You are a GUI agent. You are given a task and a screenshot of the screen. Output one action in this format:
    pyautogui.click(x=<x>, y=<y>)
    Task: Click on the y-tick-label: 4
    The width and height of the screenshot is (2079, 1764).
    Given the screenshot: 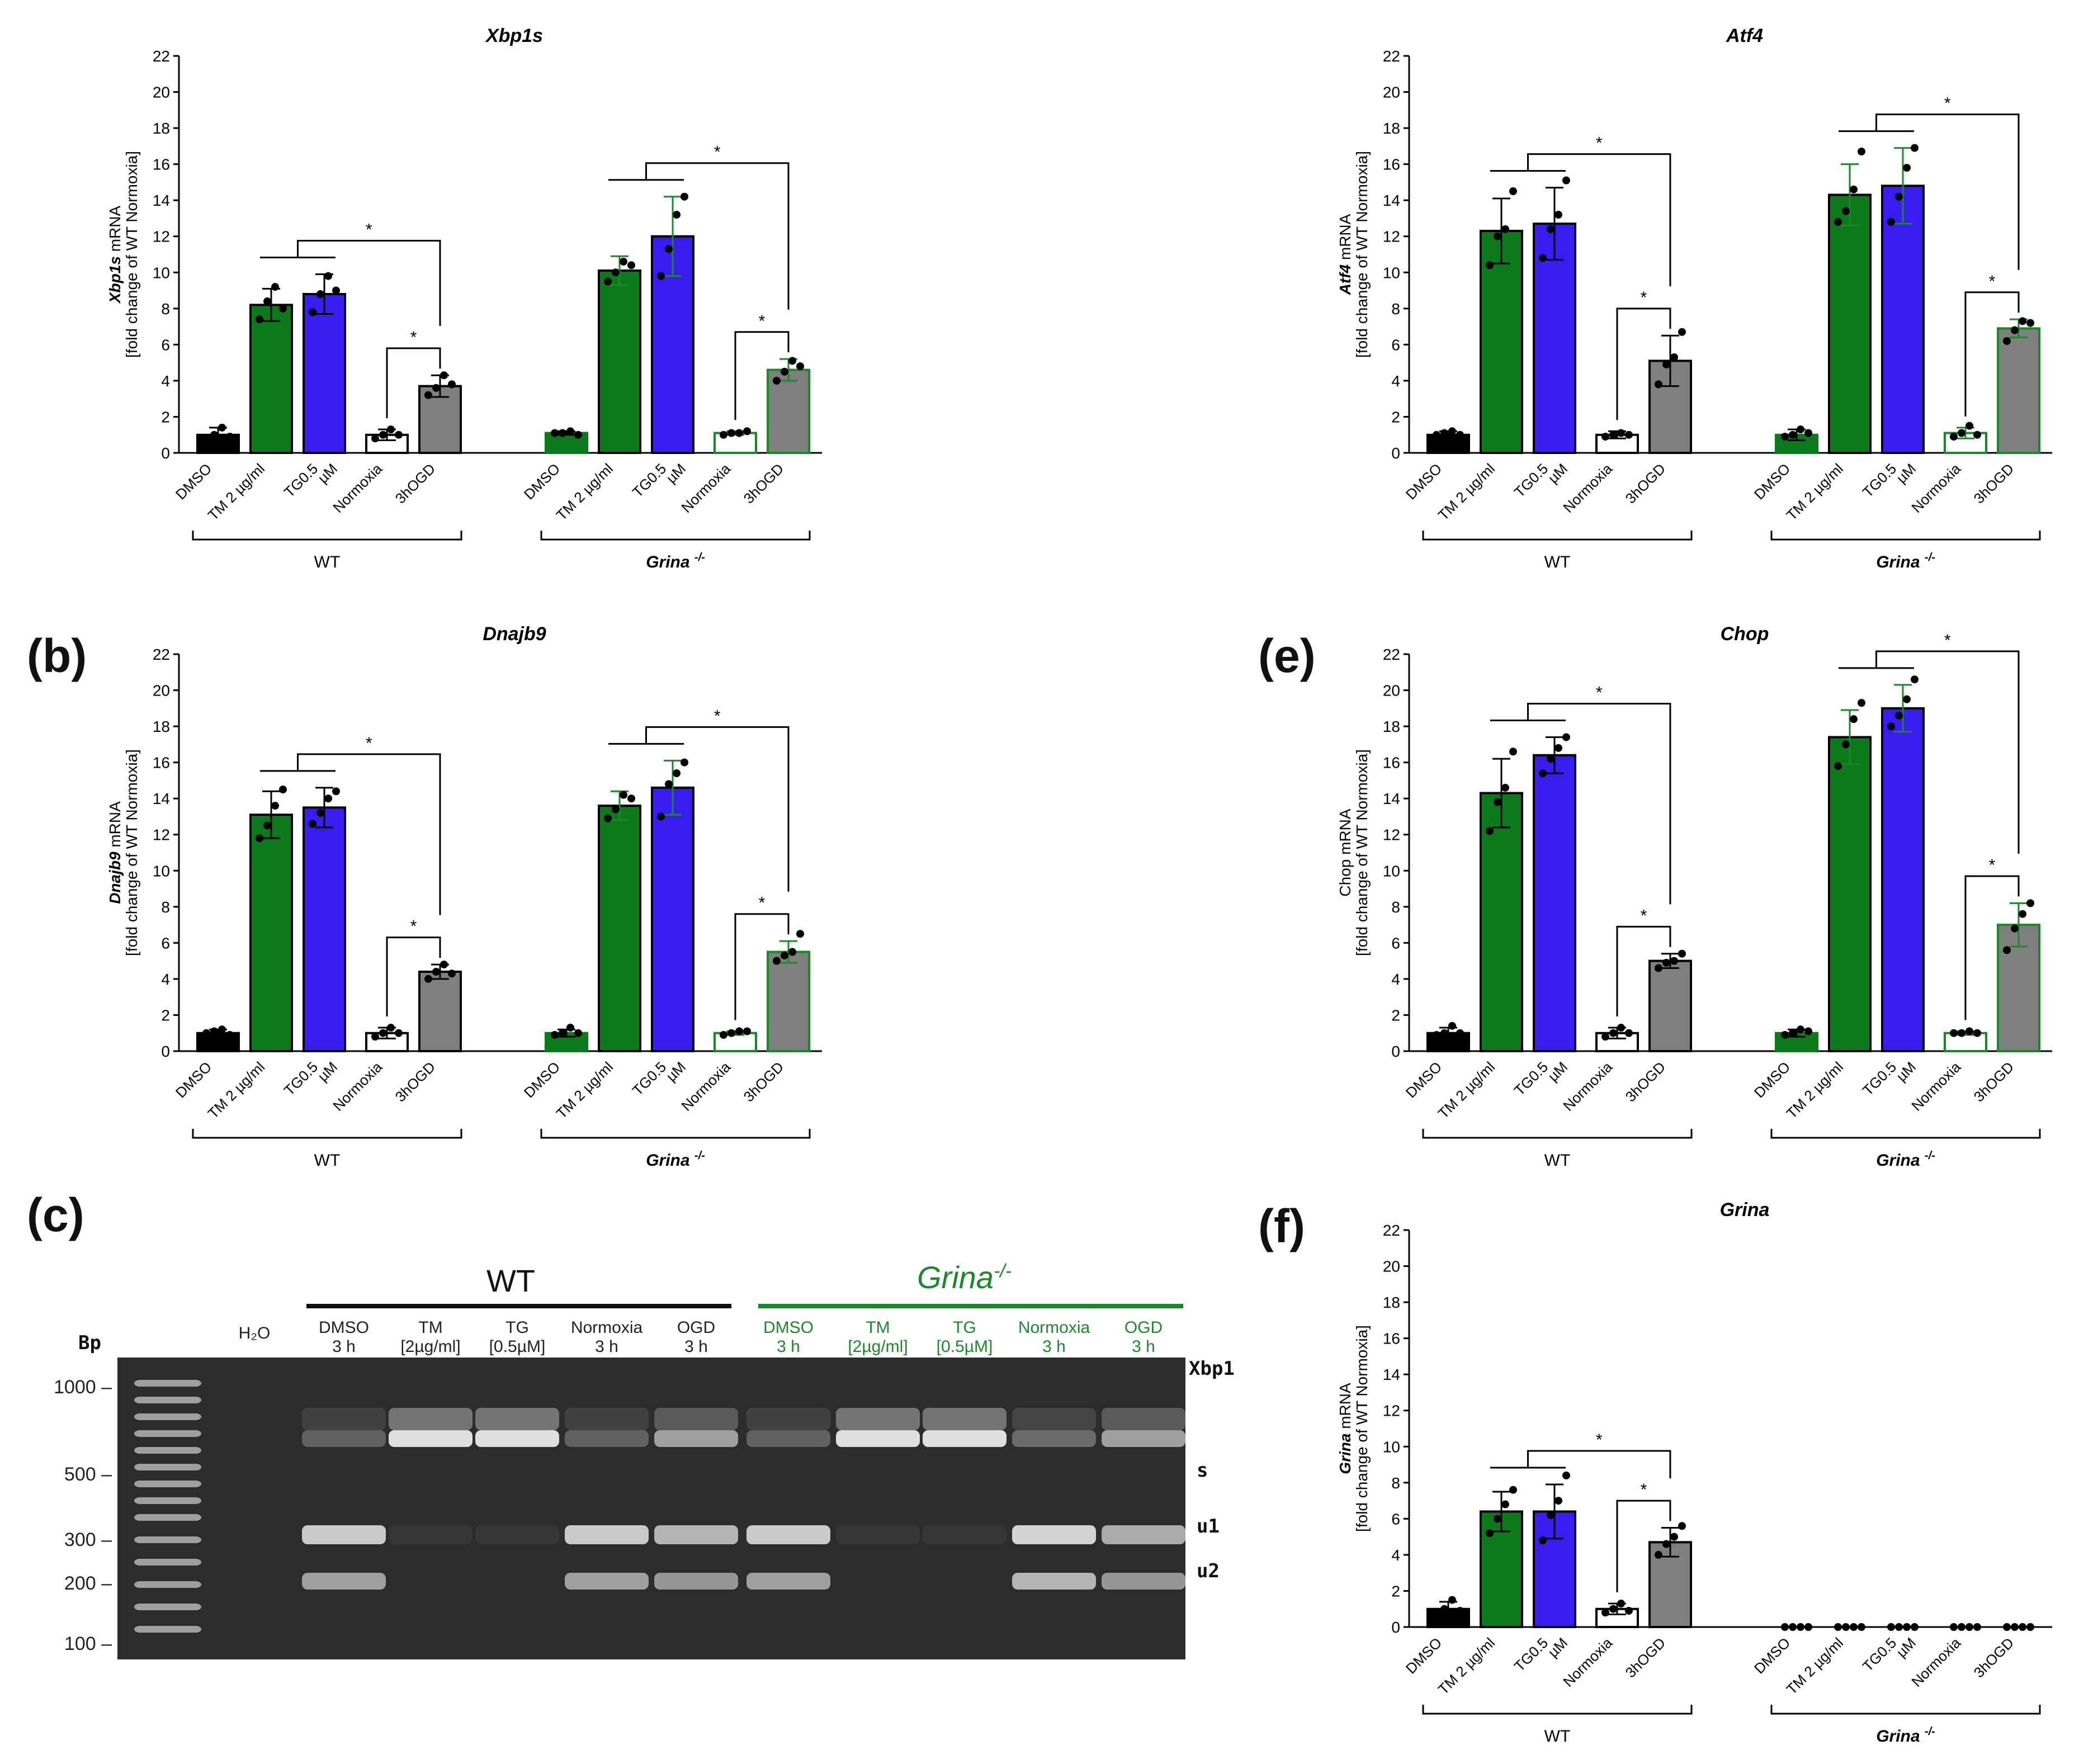 What is the action you would take?
    pyautogui.click(x=165, y=381)
    